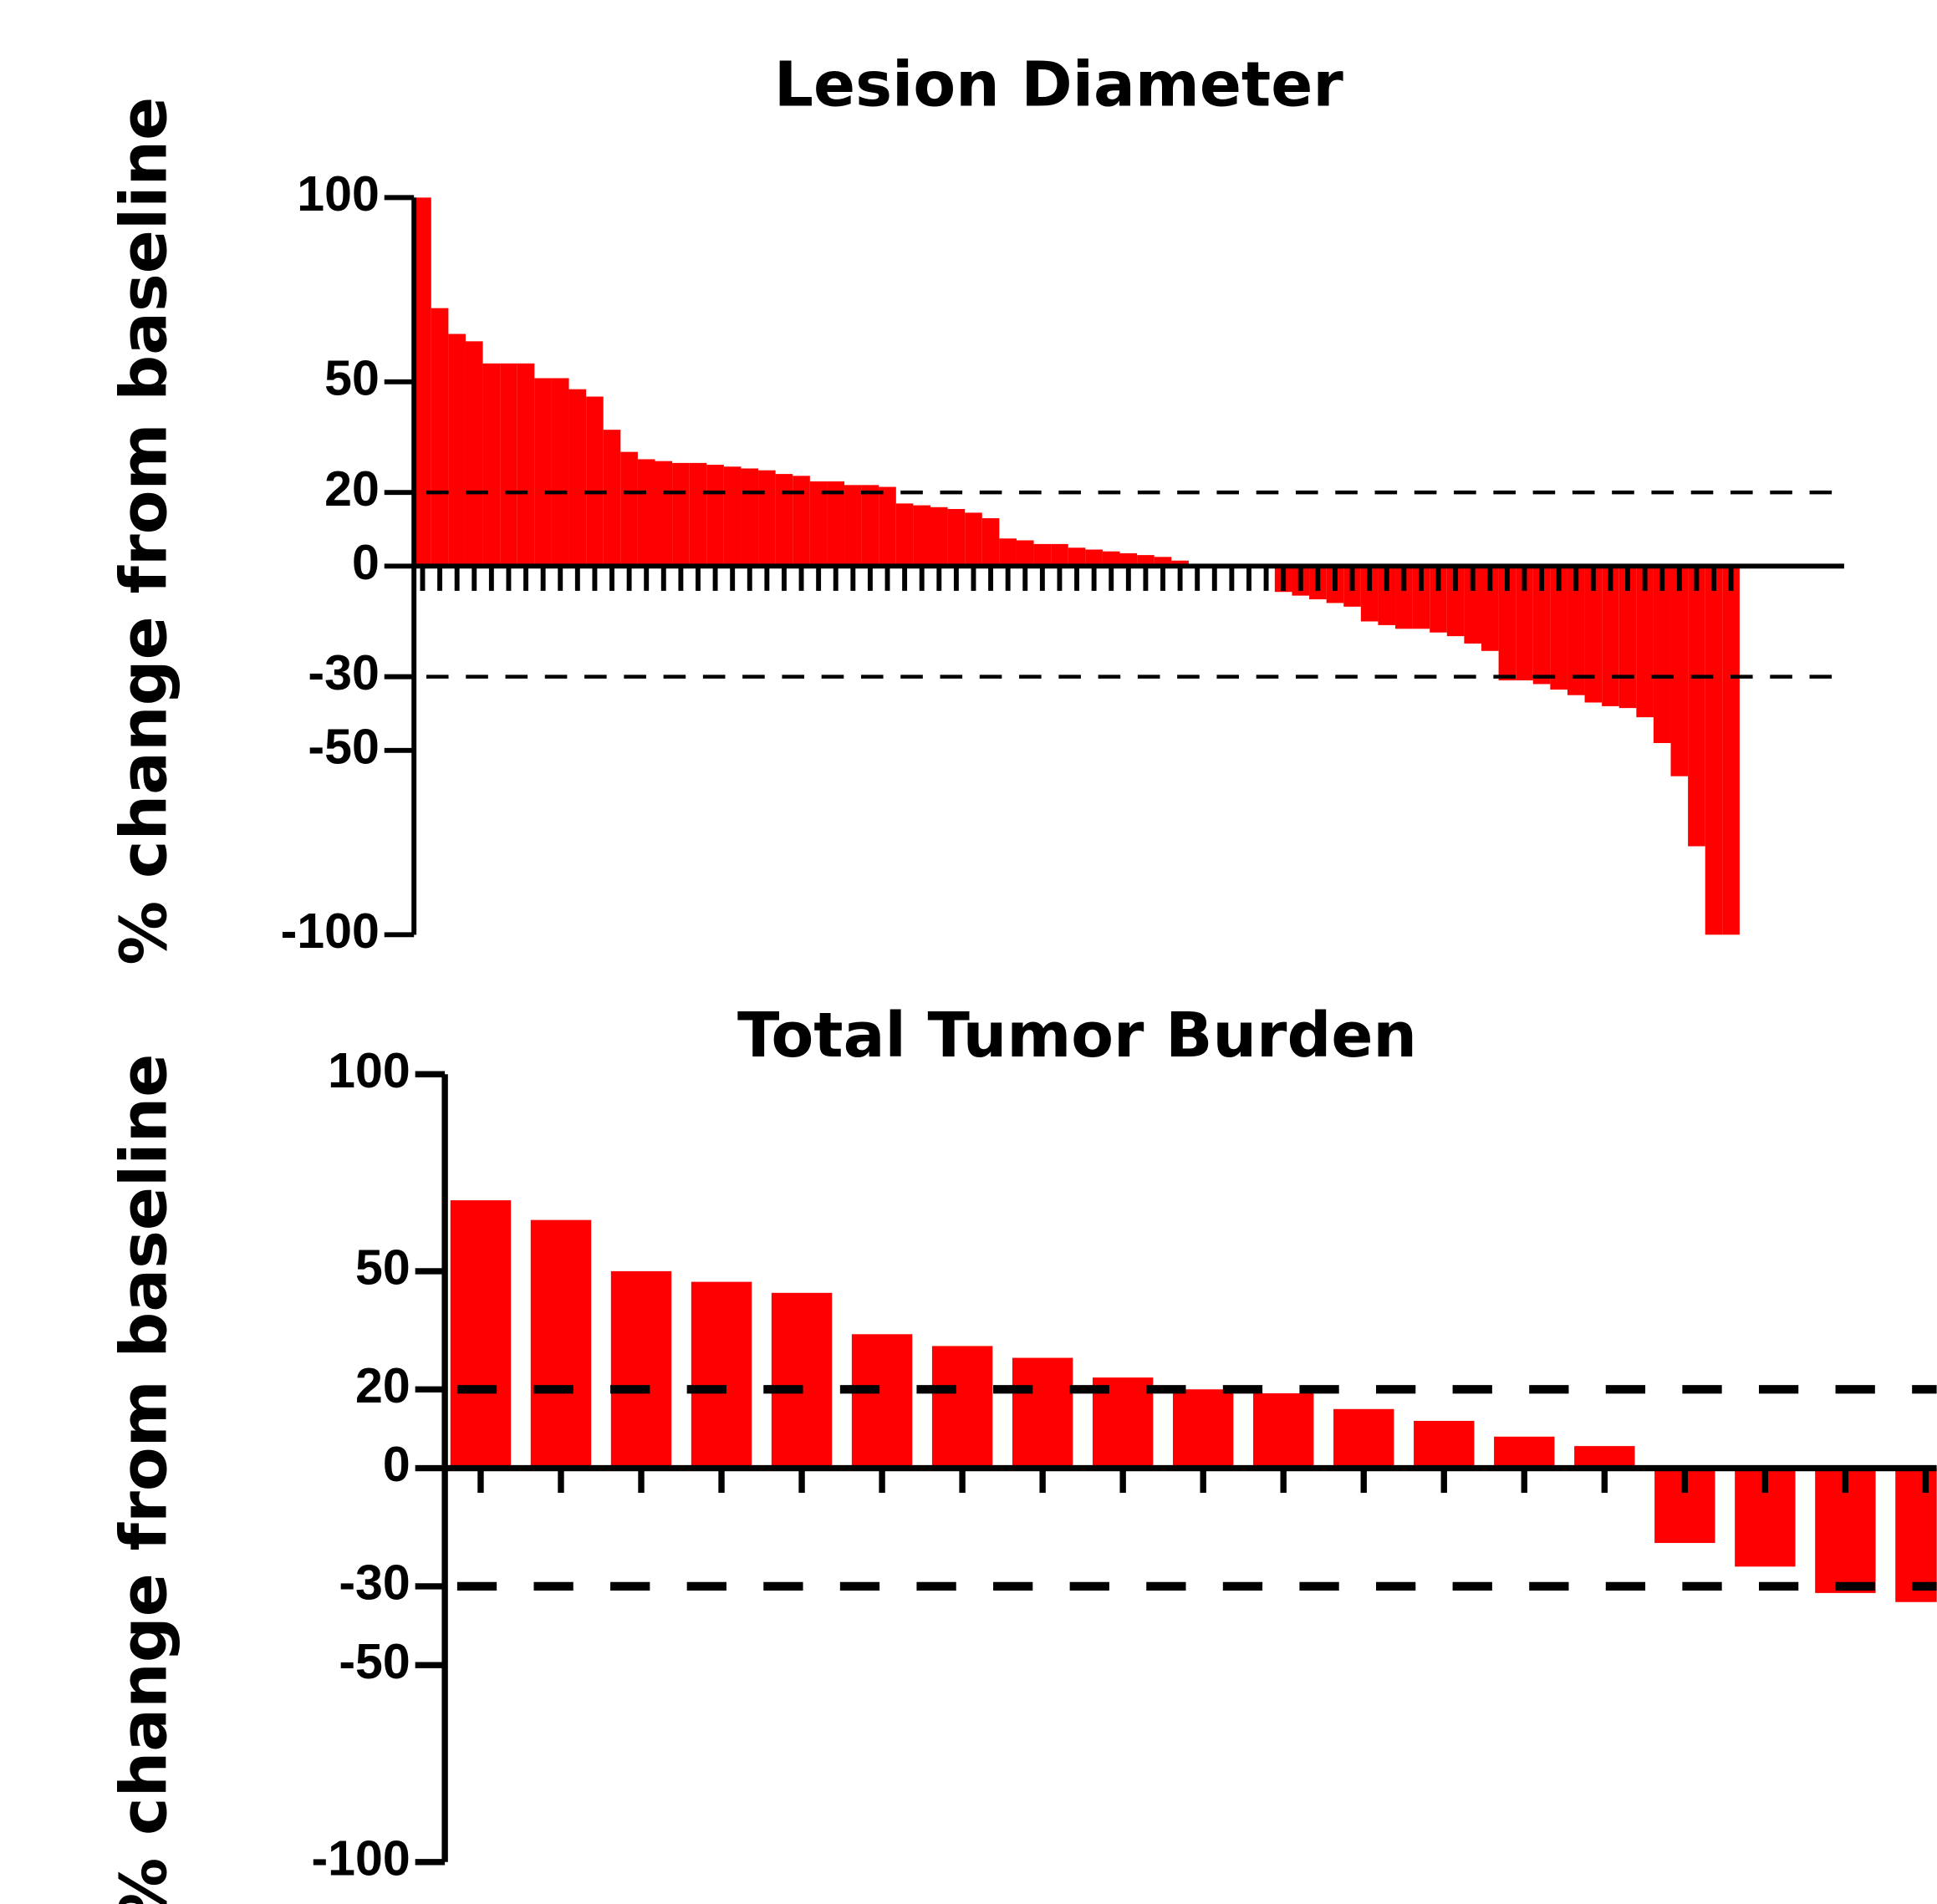 The width and height of the screenshot is (1937, 1904). What do you see at coordinates (1077, 1036) in the screenshot?
I see `chart-title: Total Tumor Burden` at bounding box center [1077, 1036].